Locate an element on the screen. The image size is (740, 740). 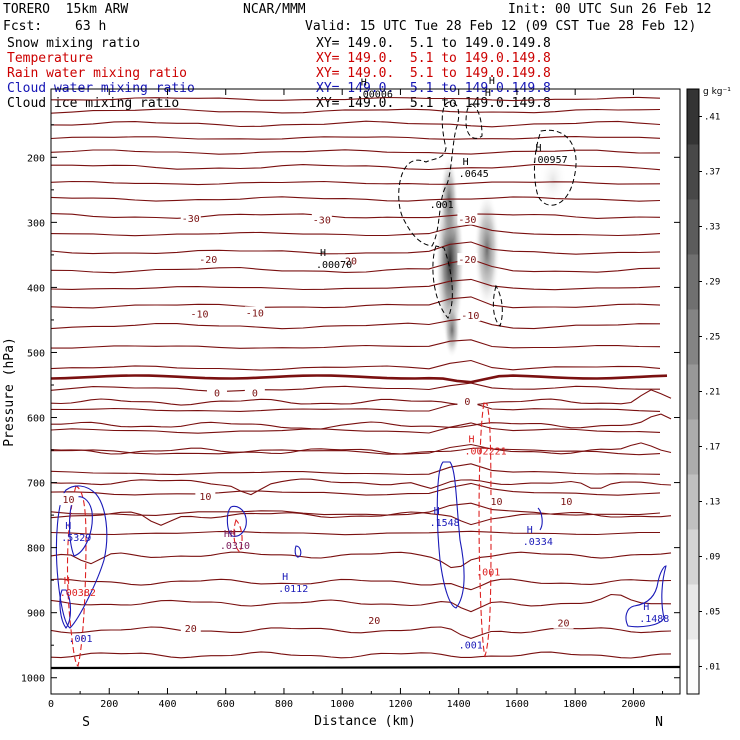
north-endpoint-label: N is located at coordinates (659, 722).